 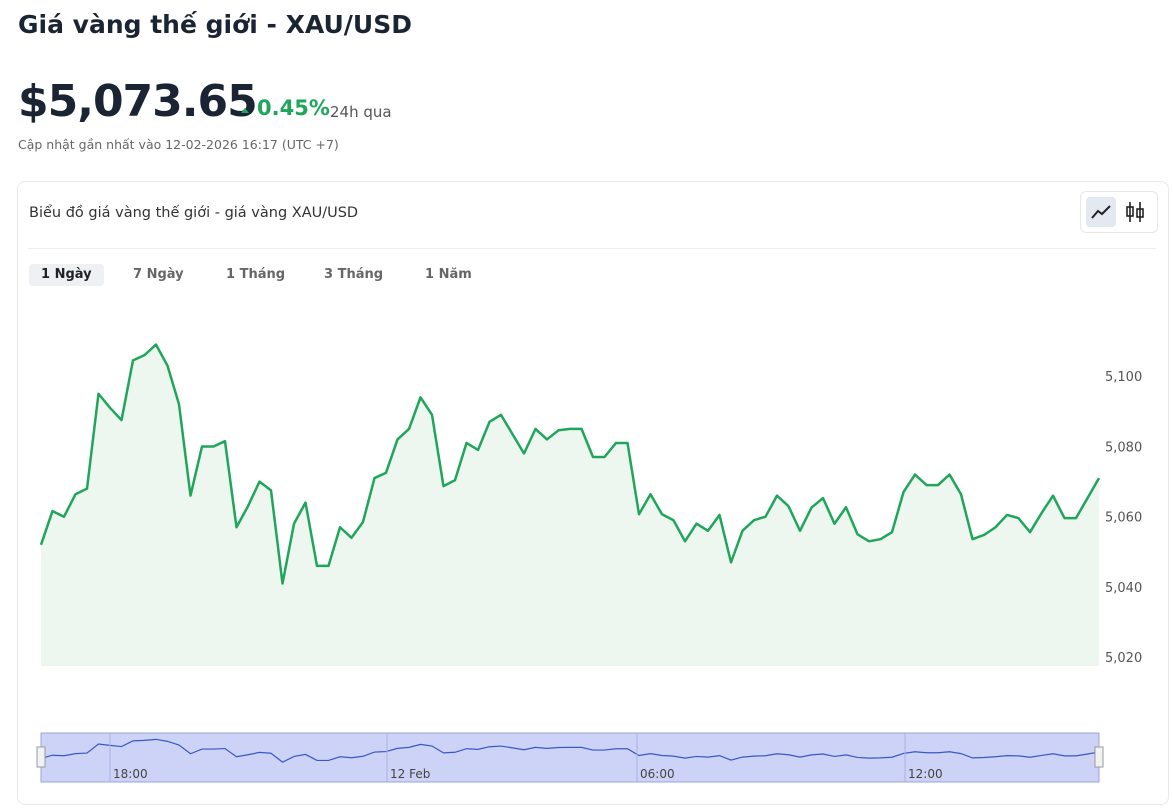 What do you see at coordinates (1123, 588) in the screenshot?
I see `y-tick-label: 5,040` at bounding box center [1123, 588].